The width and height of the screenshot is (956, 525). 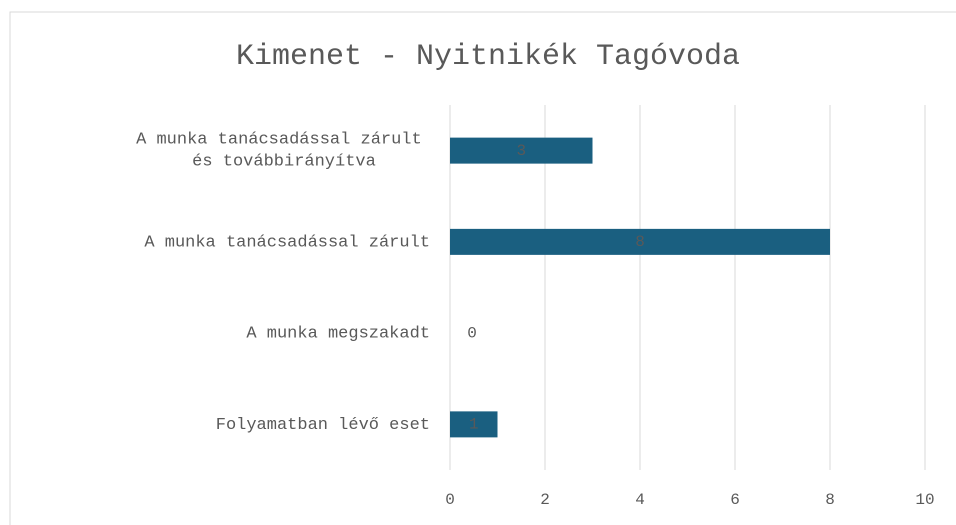 I want to click on x-tick-label: 10, so click(x=924, y=500).